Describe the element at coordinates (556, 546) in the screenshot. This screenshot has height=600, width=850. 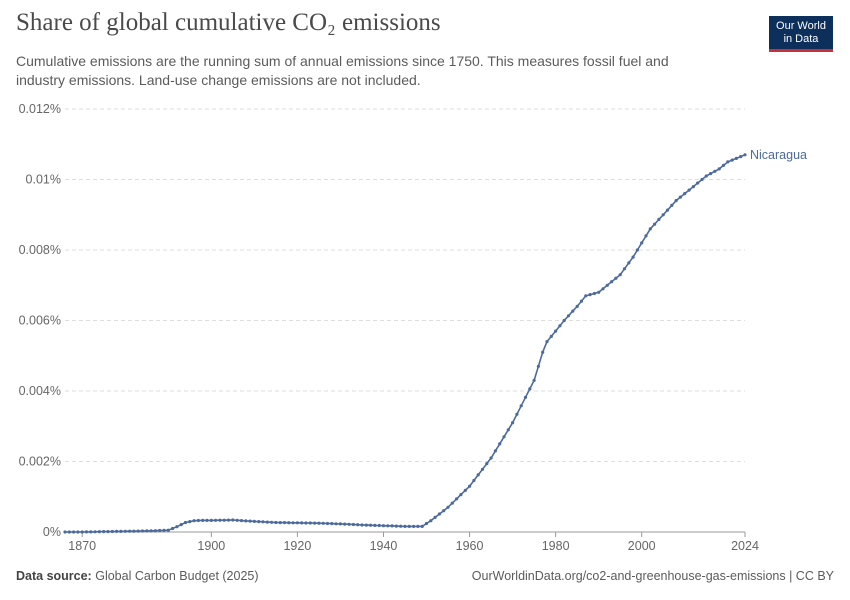
I see `x-tick-label: 1980` at that location.